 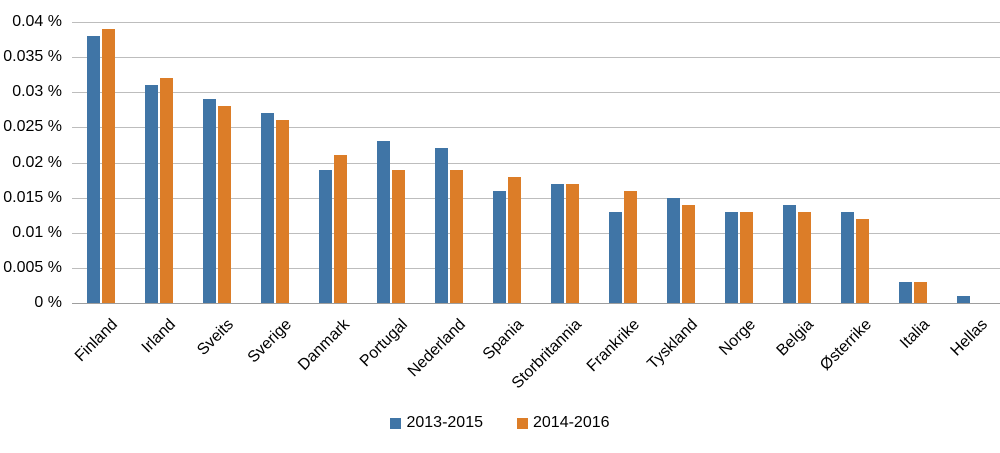 What do you see at coordinates (384, 343) in the screenshot?
I see `x-category-label-portugal: Portugal` at bounding box center [384, 343].